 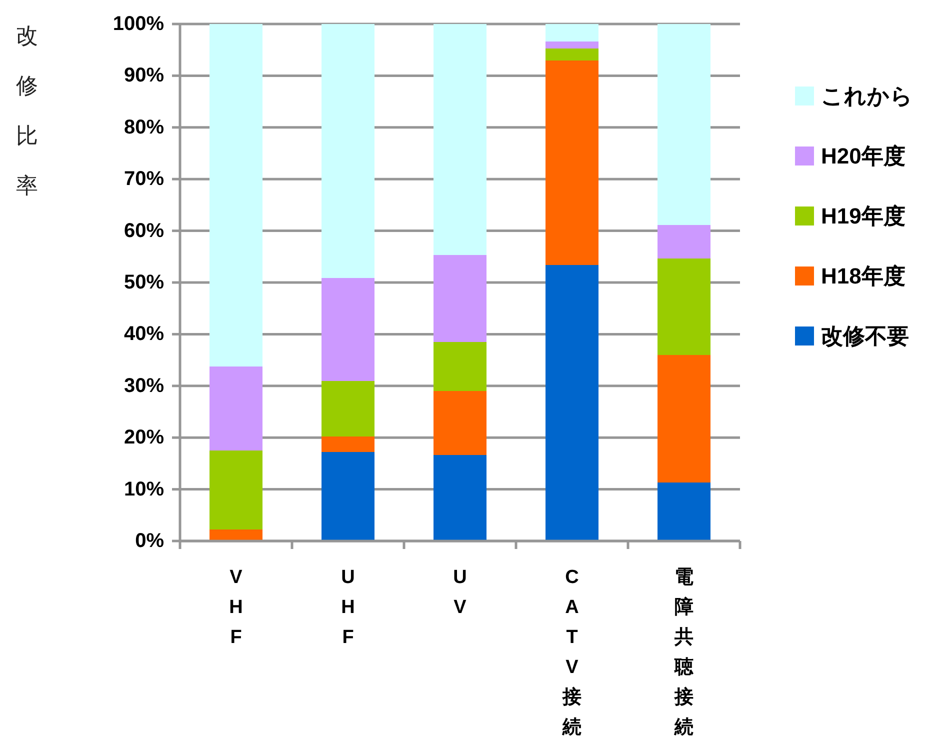 I want to click on legend-label: H19年度, so click(x=863, y=216).